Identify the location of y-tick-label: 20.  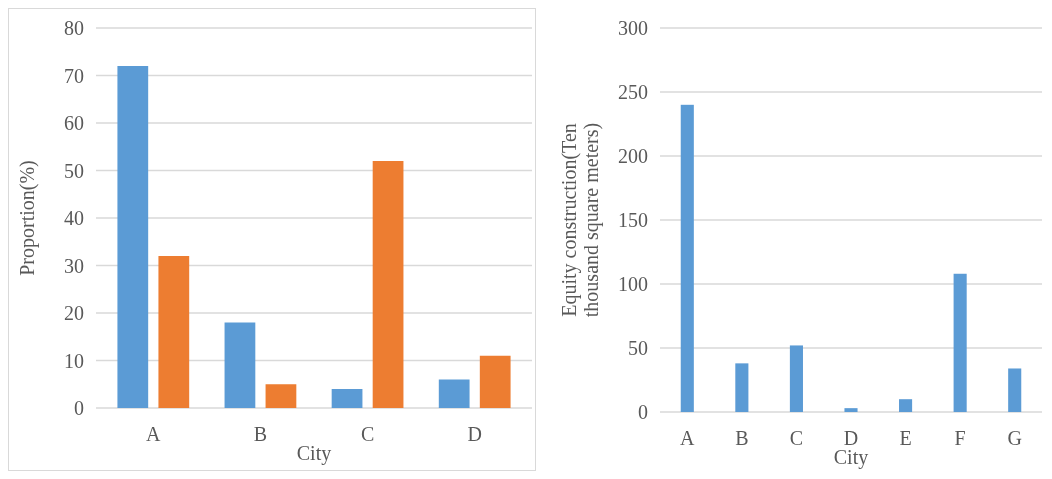
(74, 313).